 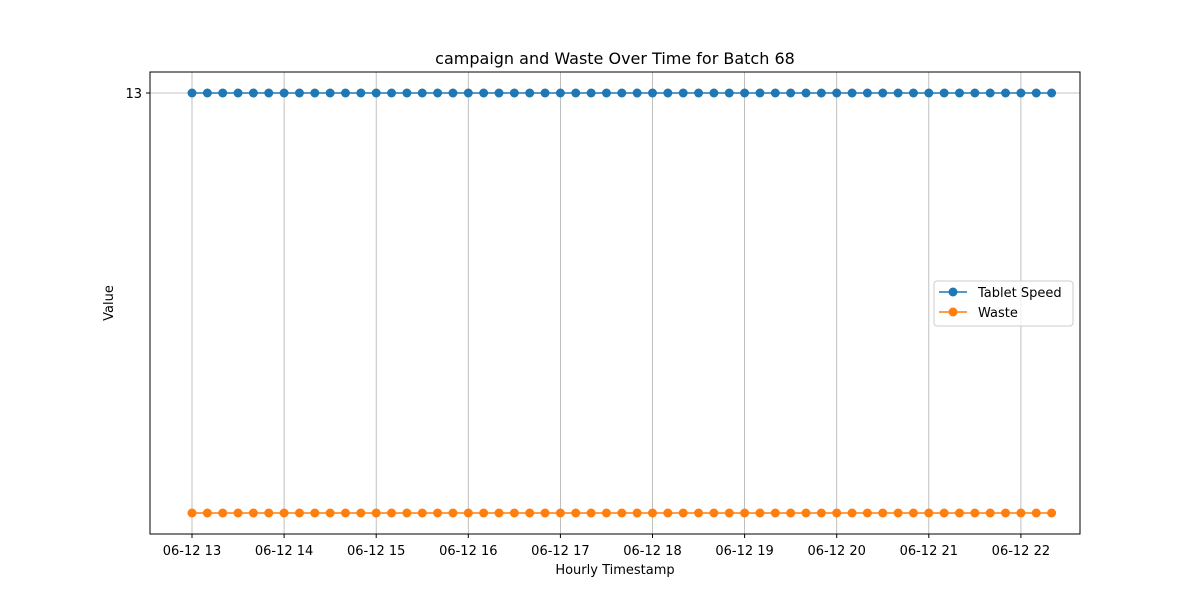 I want to click on y-tick-label: 13, so click(x=133, y=94).